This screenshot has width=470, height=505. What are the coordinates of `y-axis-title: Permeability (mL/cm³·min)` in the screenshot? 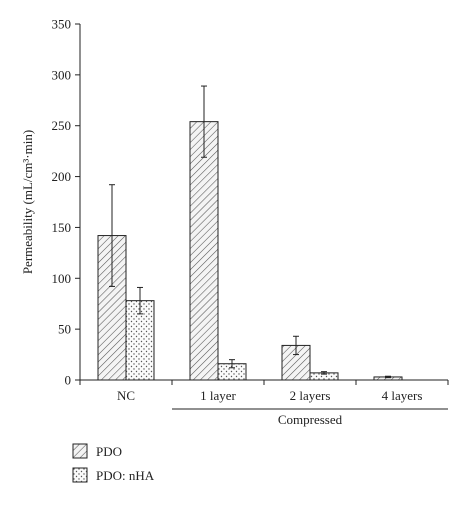 It's located at (27, 202).